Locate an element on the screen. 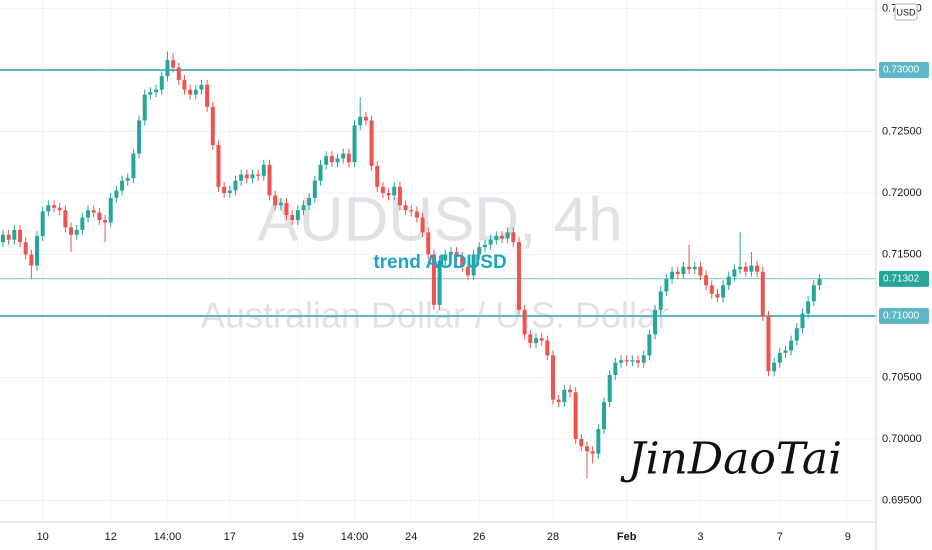 The image size is (932, 550). x-tick-label: 14:00 is located at coordinates (355, 537).